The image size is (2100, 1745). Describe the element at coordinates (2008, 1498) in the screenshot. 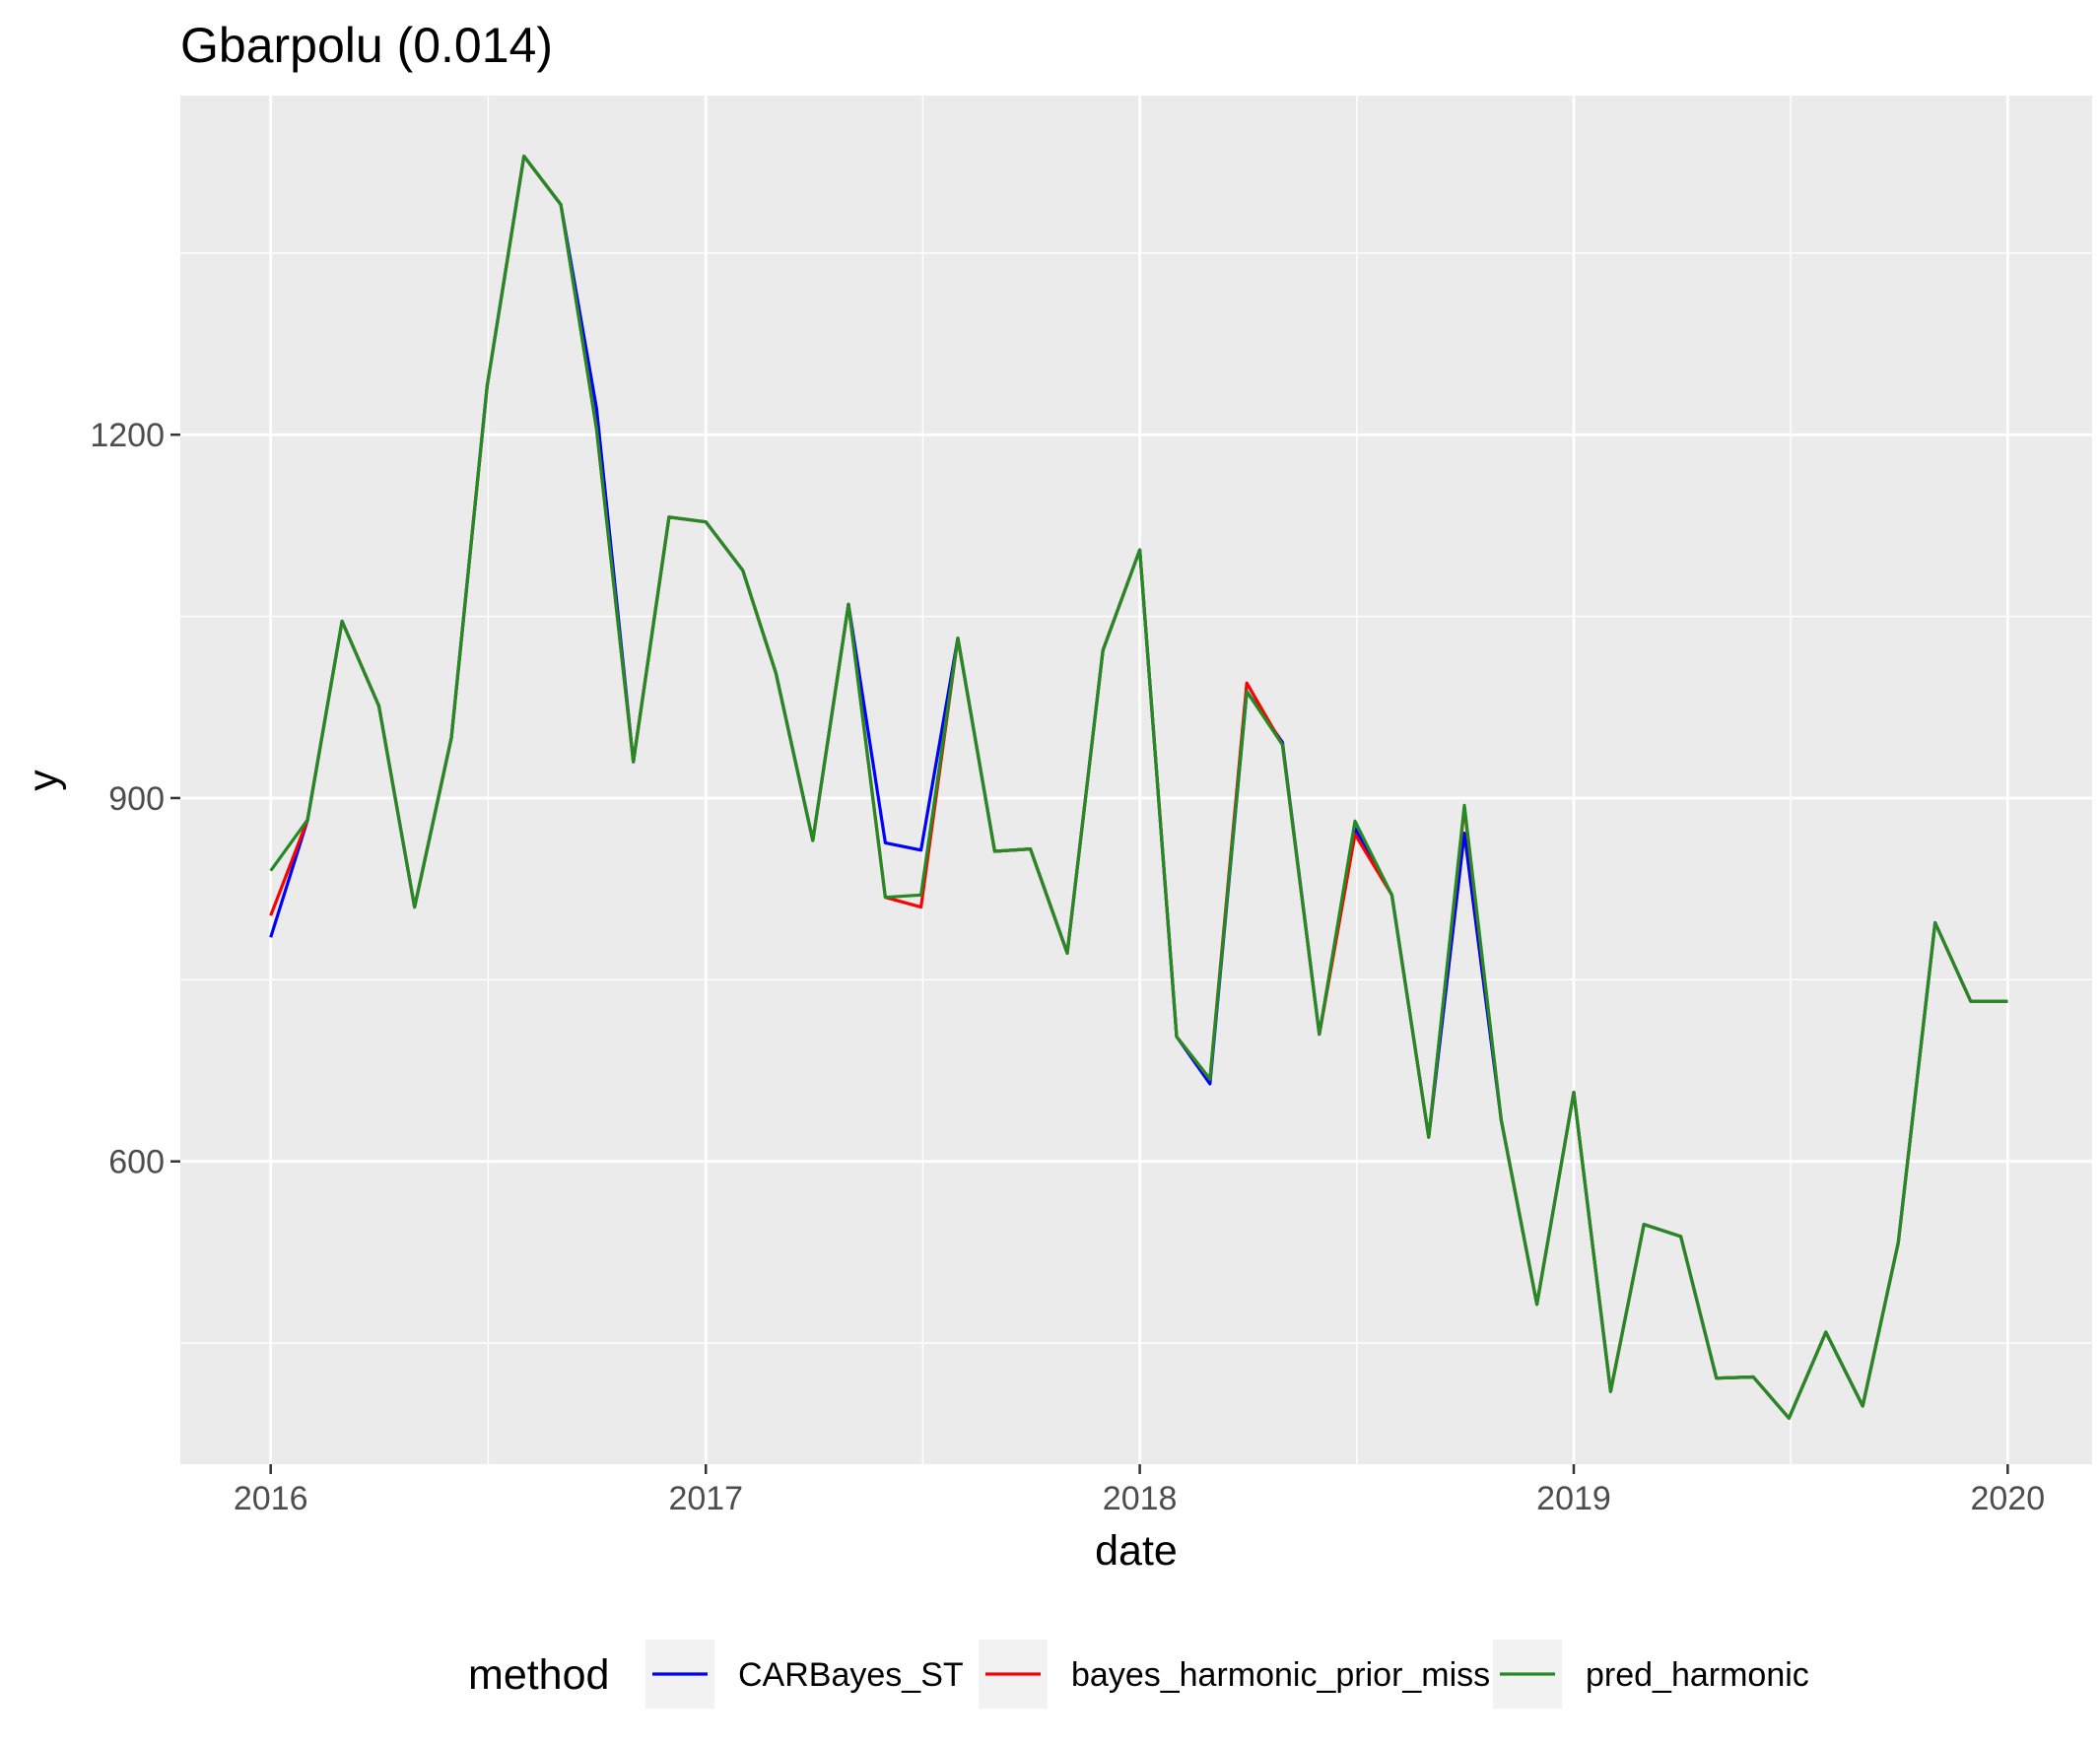

I see `x-tick-label: 2020` at that location.